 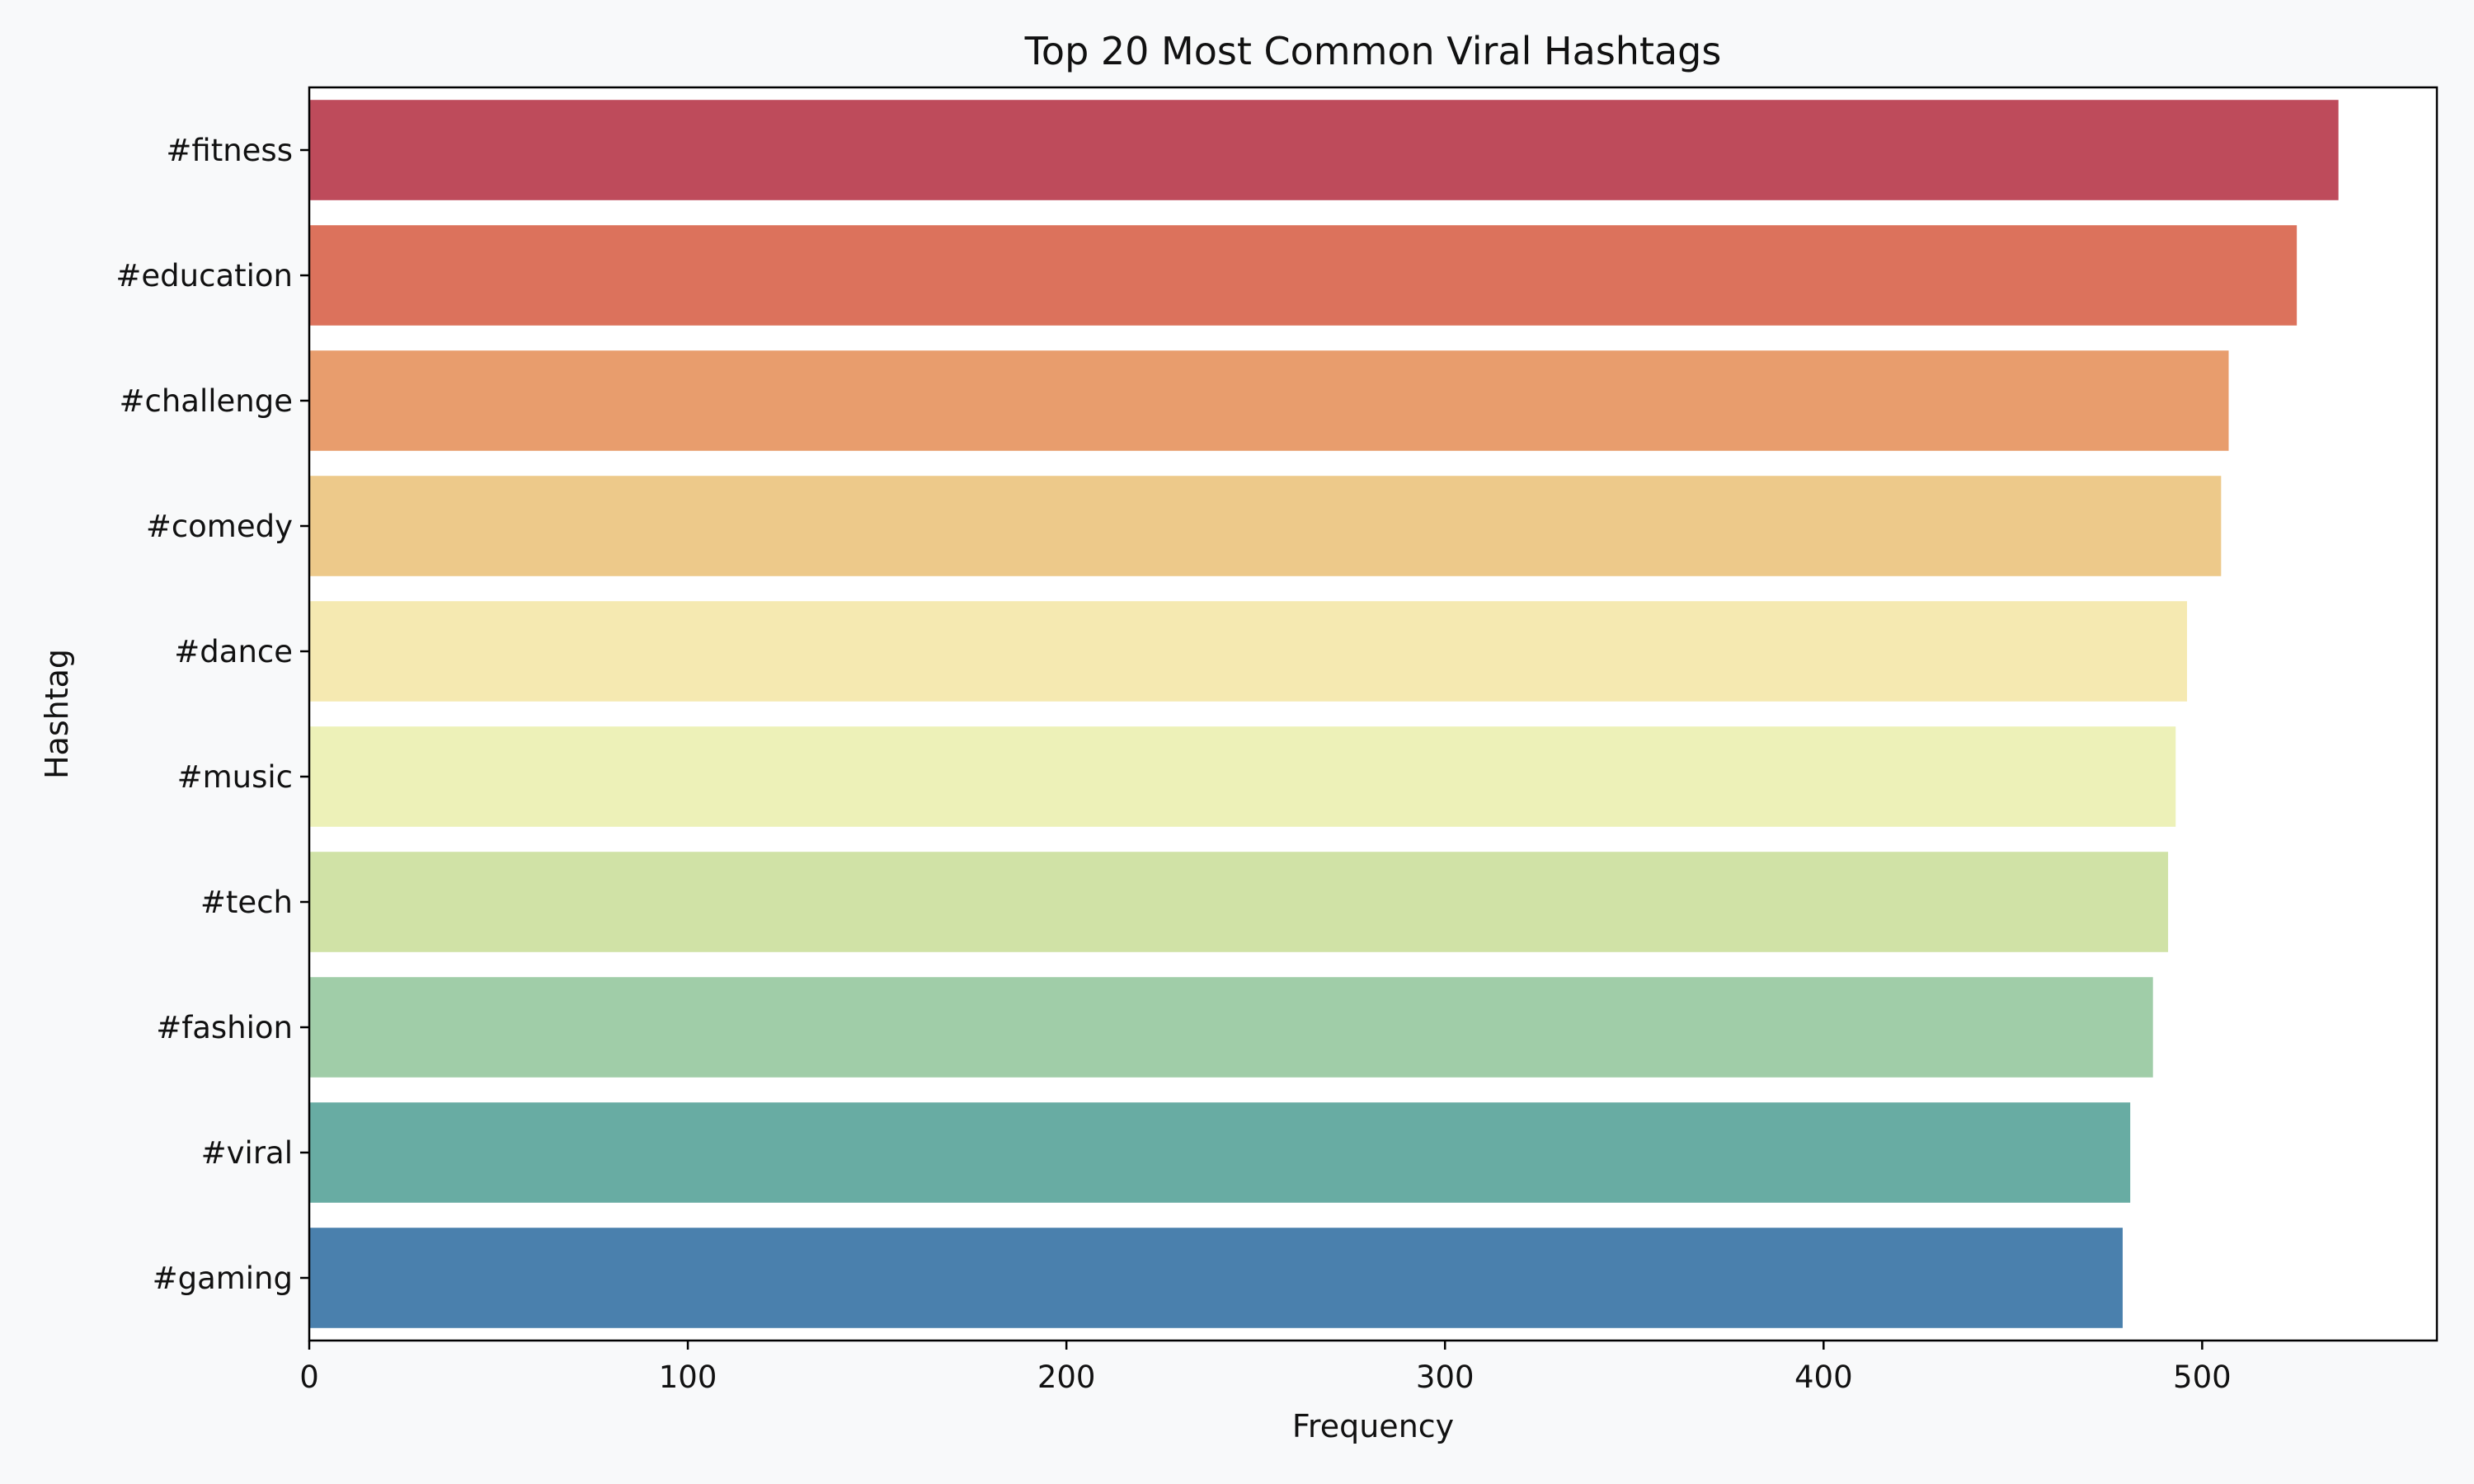 What do you see at coordinates (1066, 1377) in the screenshot?
I see `x-tick-label: 200` at bounding box center [1066, 1377].